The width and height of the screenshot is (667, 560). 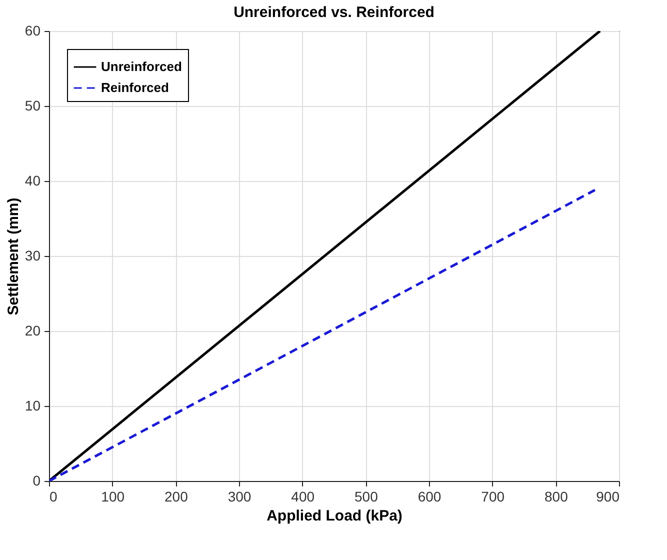 What do you see at coordinates (13, 257) in the screenshot?
I see `y-axis-title: Settlement (mm)` at bounding box center [13, 257].